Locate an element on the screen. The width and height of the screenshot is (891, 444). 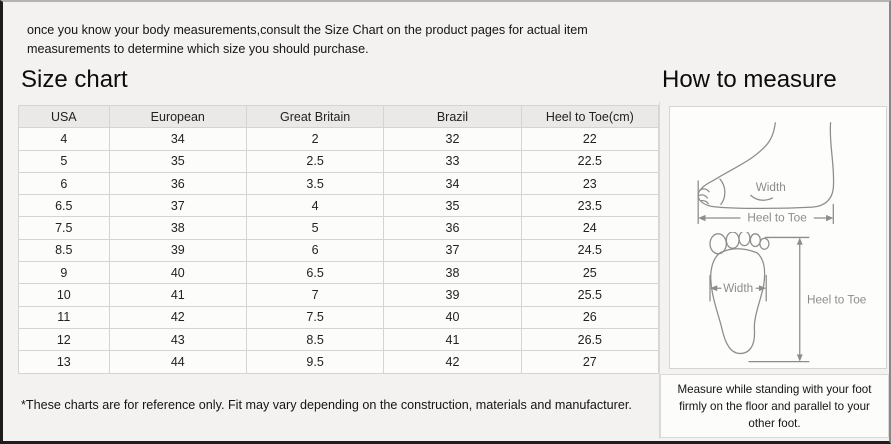
table-cell: 2.5 is located at coordinates (315, 161).